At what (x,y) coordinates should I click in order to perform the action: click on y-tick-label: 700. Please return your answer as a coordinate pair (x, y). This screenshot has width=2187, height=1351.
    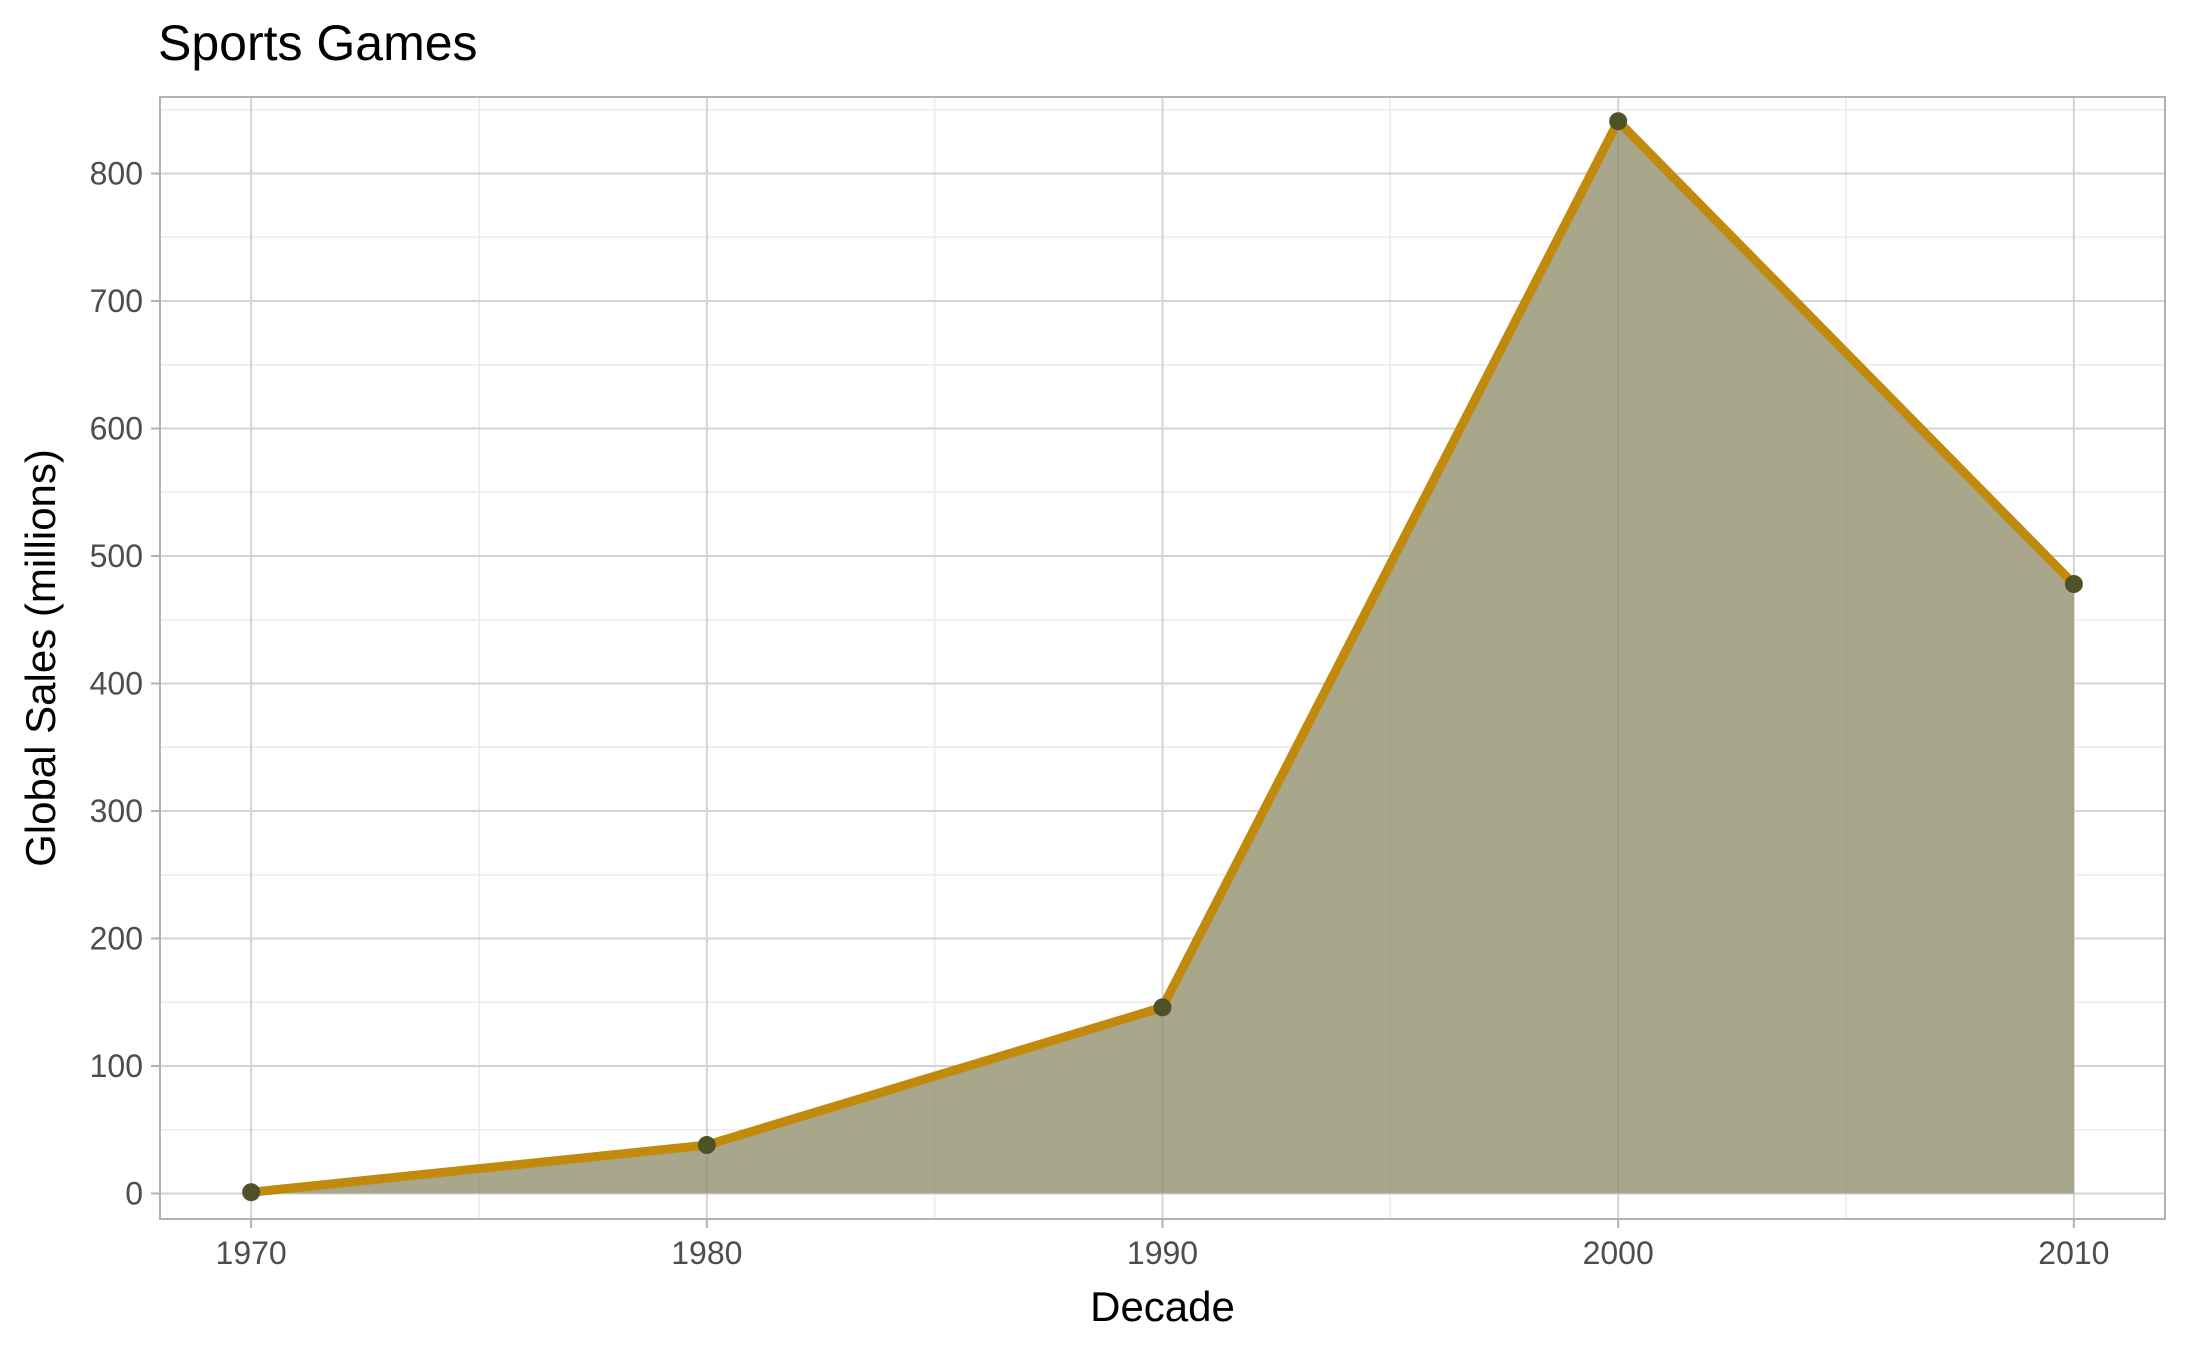
    Looking at the image, I should click on (116, 301).